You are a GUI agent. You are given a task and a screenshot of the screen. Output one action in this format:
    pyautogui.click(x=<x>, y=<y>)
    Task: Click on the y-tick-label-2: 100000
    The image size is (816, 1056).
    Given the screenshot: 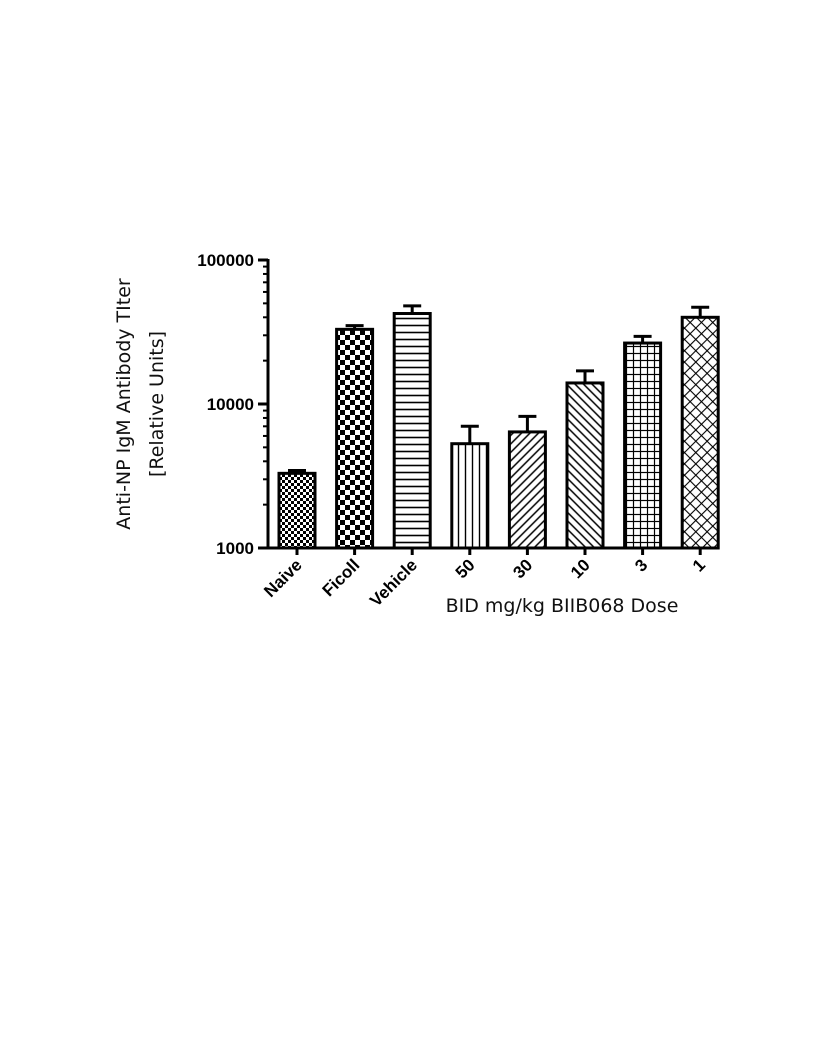 What is the action you would take?
    pyautogui.click(x=225, y=260)
    